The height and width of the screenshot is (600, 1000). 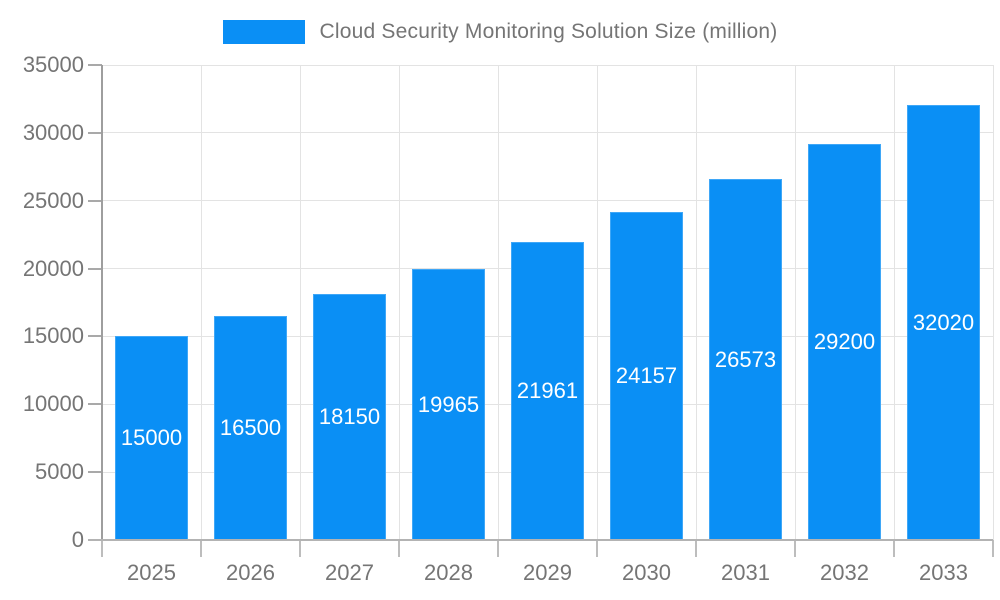 What do you see at coordinates (53, 404) in the screenshot?
I see `y-tick-label: 10000` at bounding box center [53, 404].